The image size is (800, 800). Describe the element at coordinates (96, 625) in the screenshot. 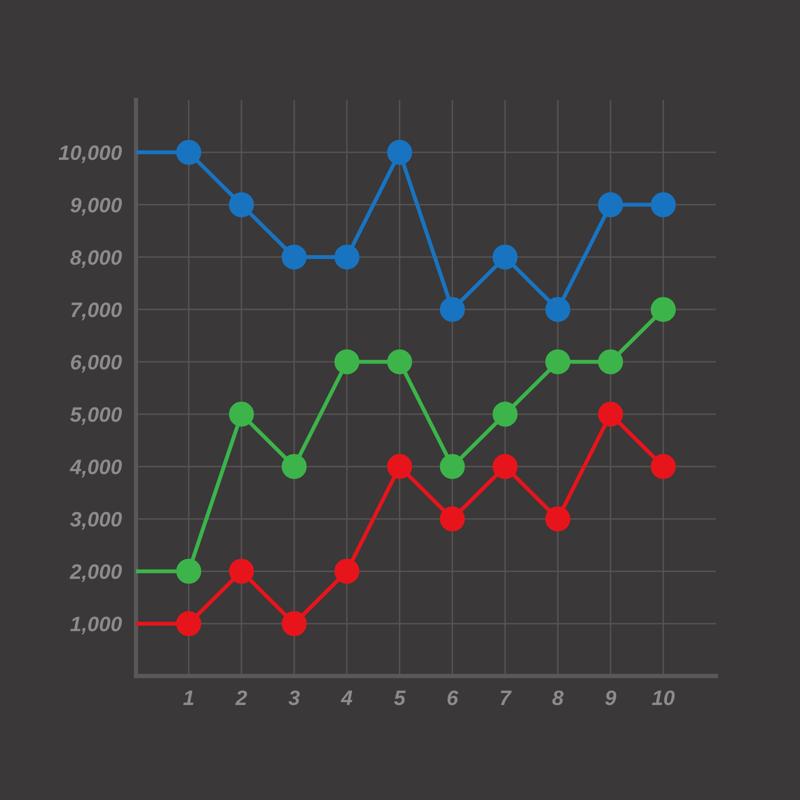

I see `y-tick-label: 1,000` at that location.